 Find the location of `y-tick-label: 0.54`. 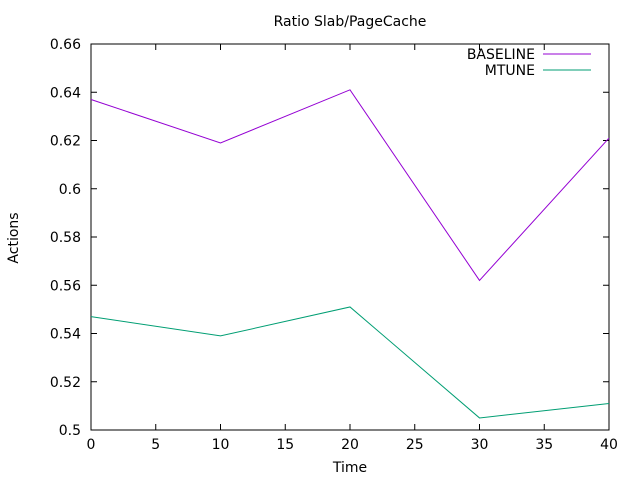

y-tick-label: 0.54 is located at coordinates (65, 335).